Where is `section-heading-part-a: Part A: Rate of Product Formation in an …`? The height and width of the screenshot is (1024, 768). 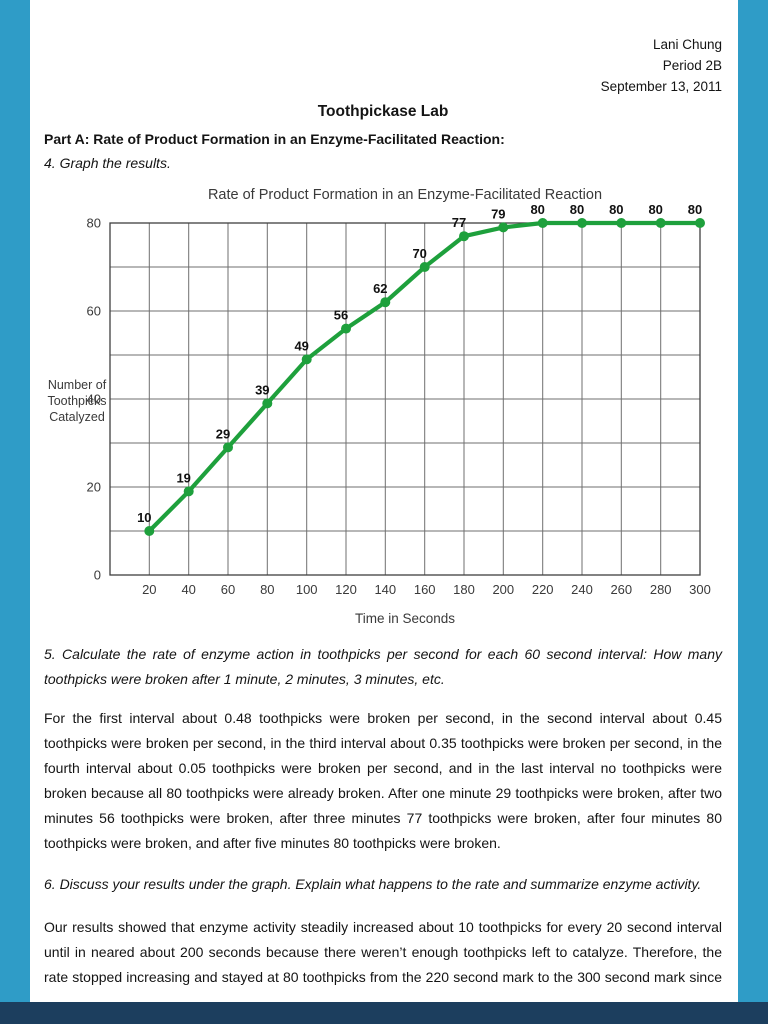
section-heading-part-a: Part A: Rate of Product Formation in an … is located at coordinates (274, 139).